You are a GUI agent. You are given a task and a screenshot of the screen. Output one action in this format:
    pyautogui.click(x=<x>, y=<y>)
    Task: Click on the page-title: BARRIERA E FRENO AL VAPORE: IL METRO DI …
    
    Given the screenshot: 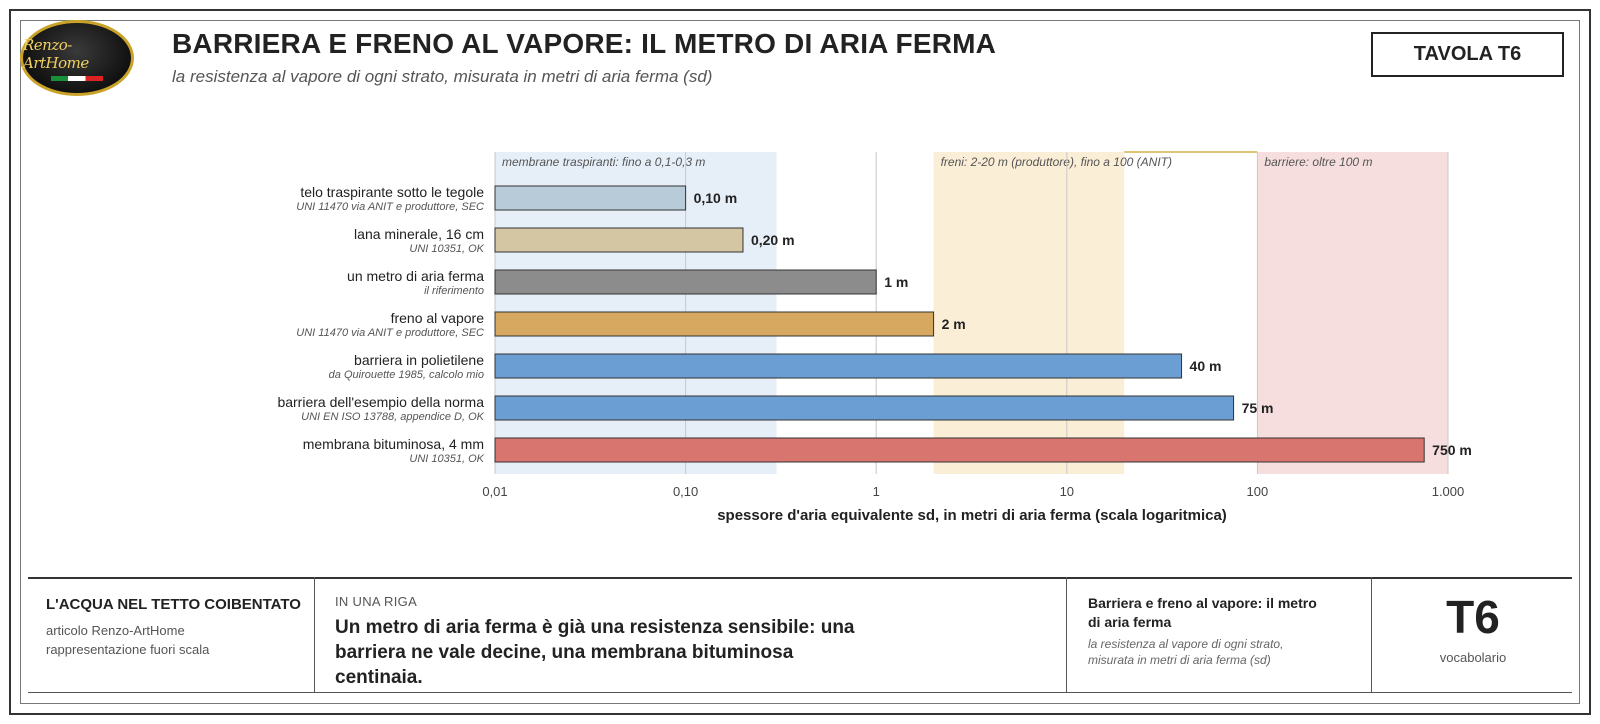 What is the action you would take?
    pyautogui.click(x=584, y=43)
    